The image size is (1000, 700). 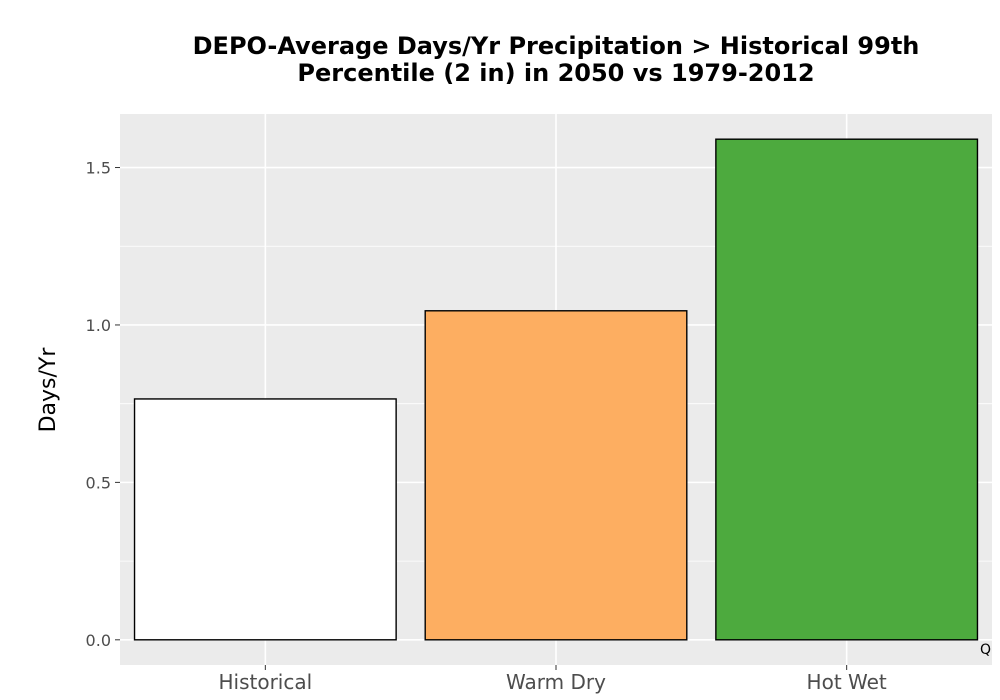 What do you see at coordinates (103, 404) in the screenshot?
I see `y-axis-ticks: 0.0 0.5 1.0 1.5` at bounding box center [103, 404].